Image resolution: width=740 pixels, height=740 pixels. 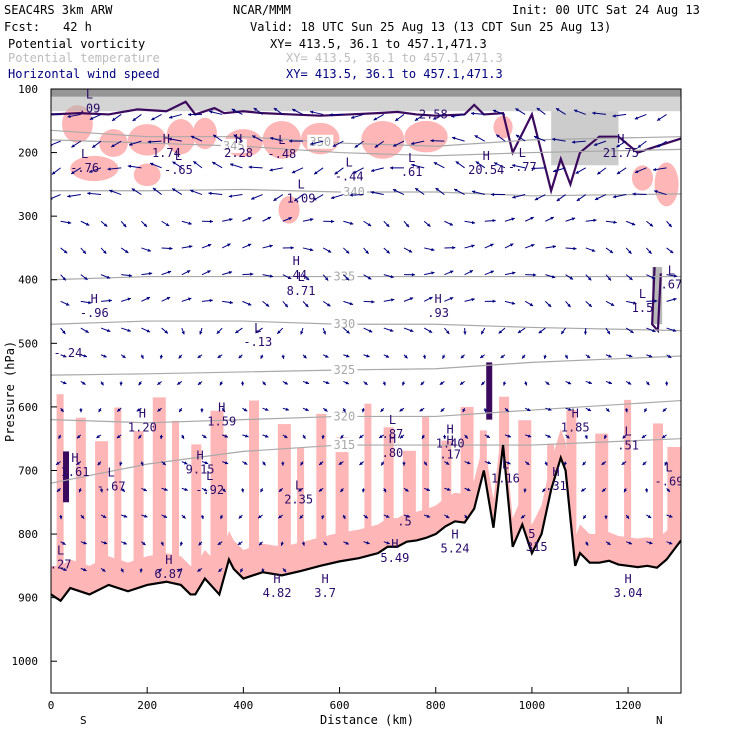 What do you see at coordinates (344, 445) in the screenshot?
I see `theta-label-bg` at bounding box center [344, 445].